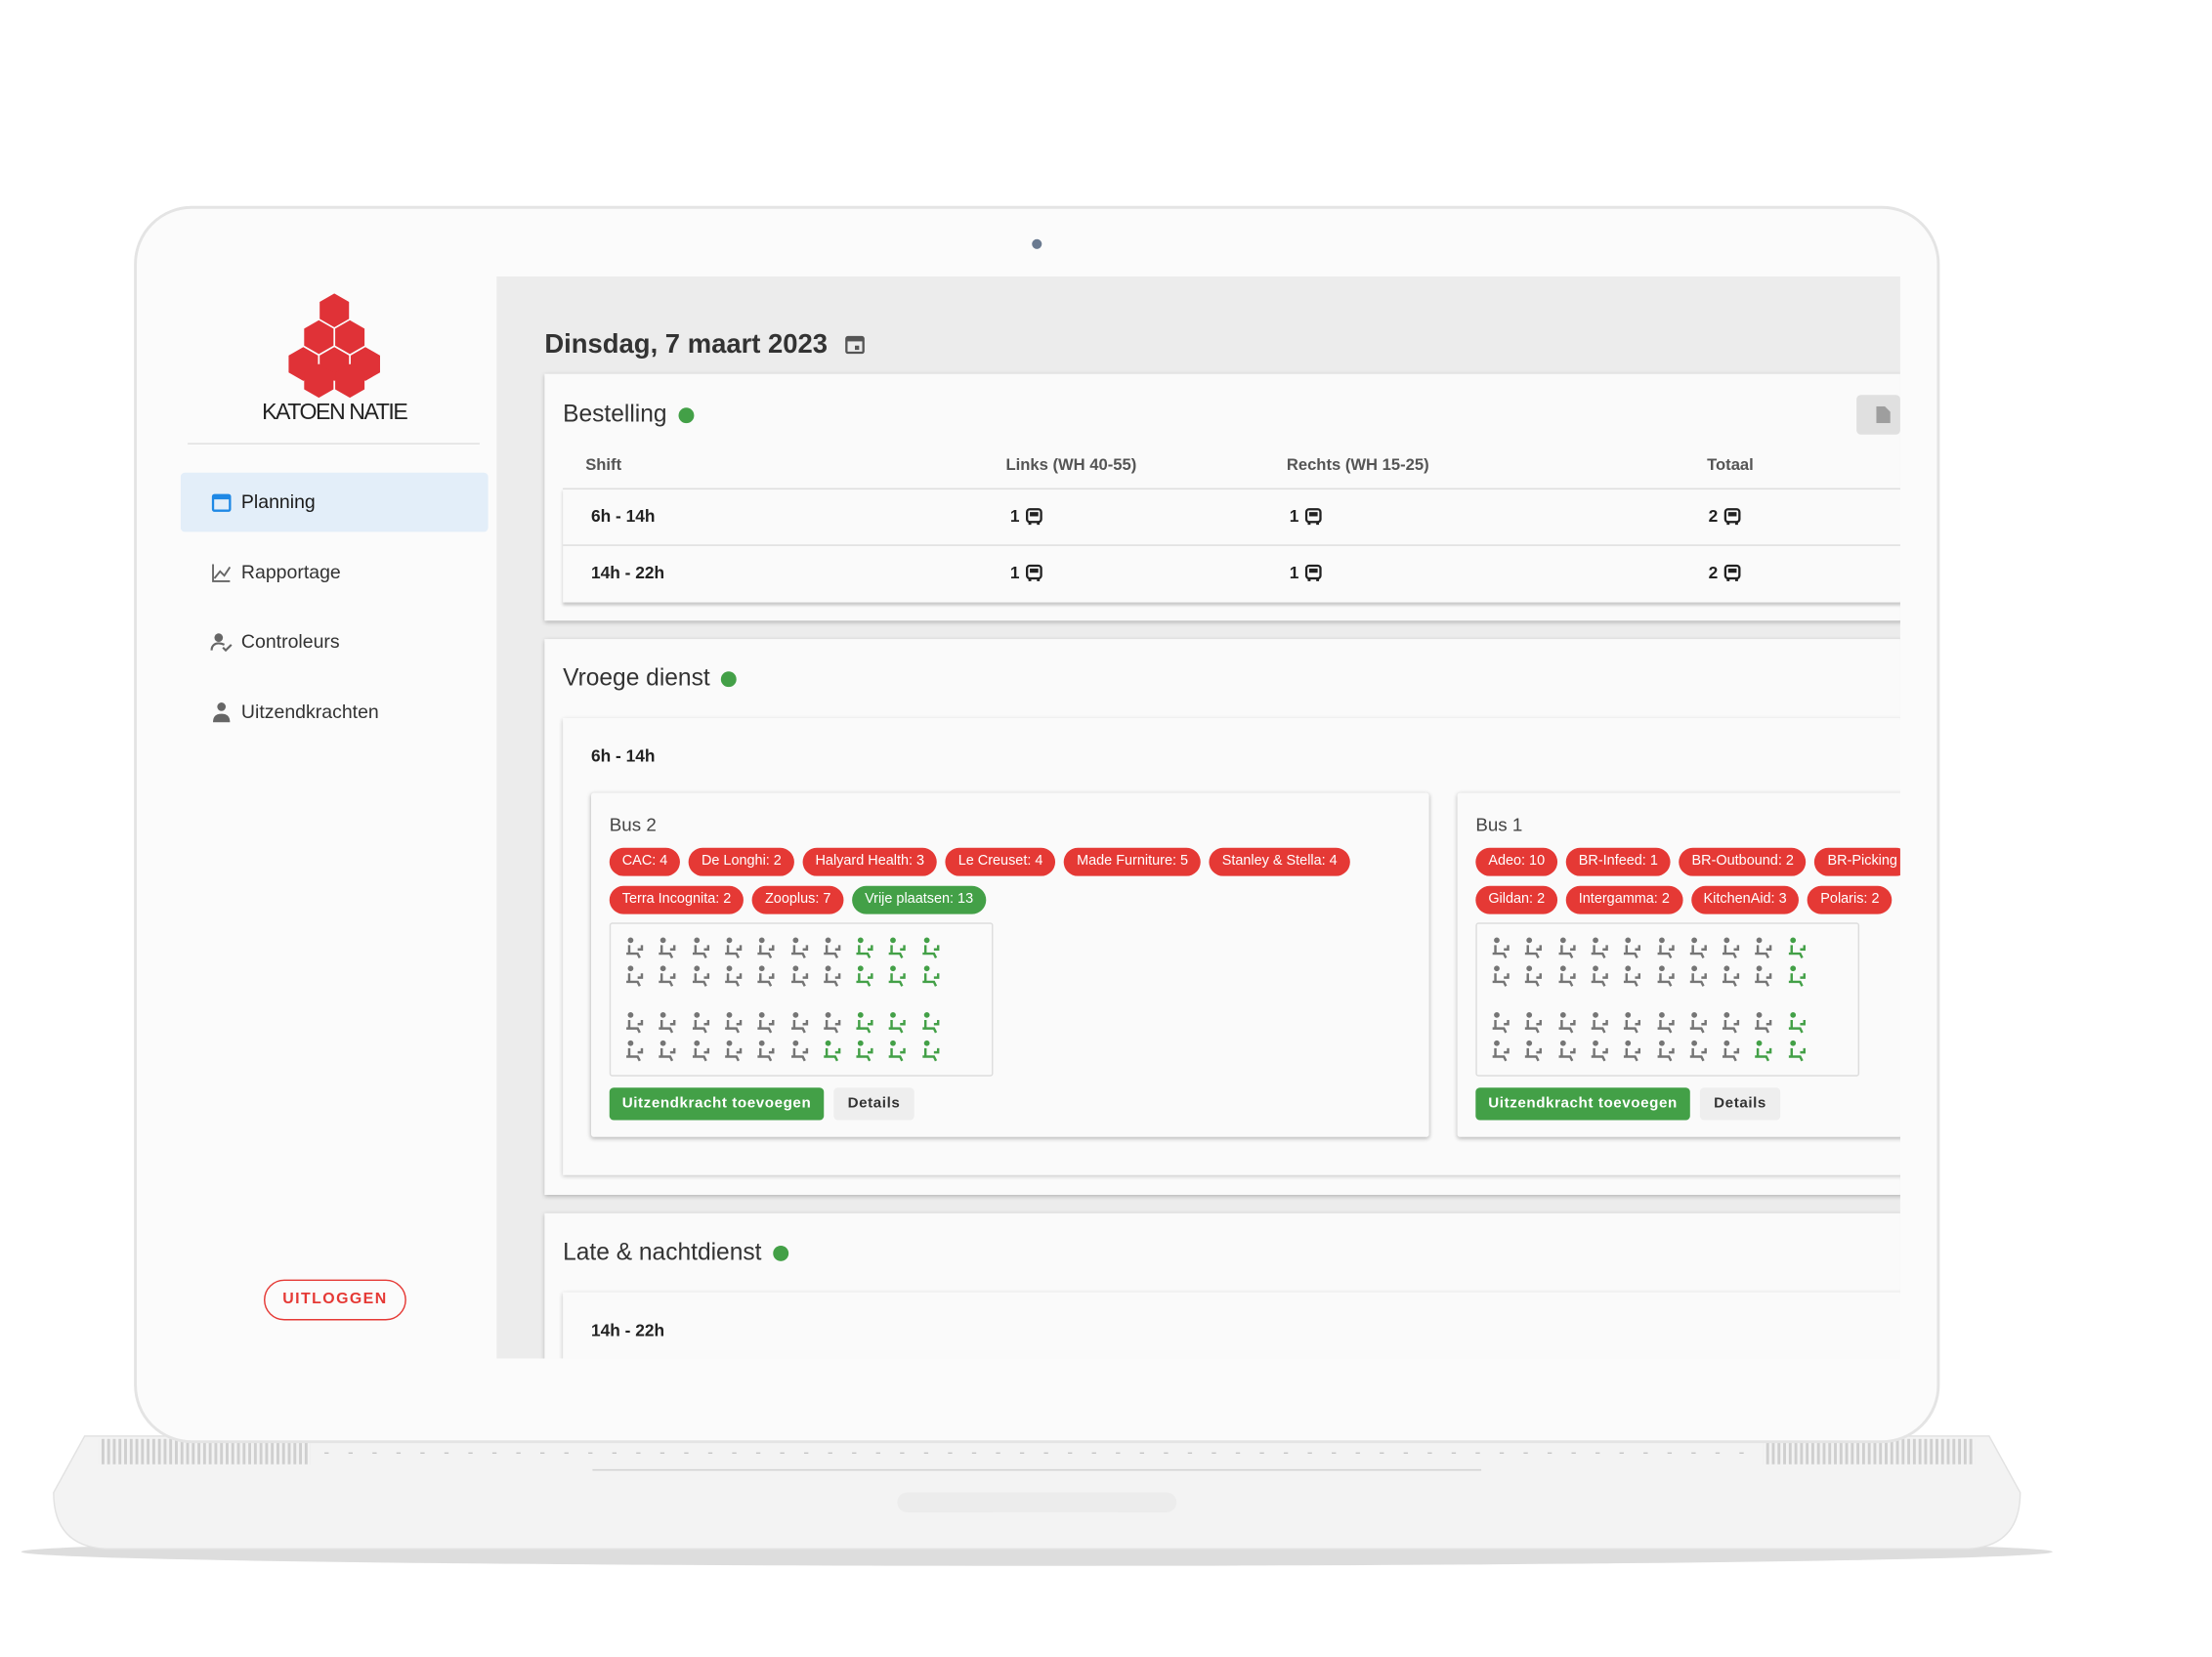  What do you see at coordinates (1857, 861) in the screenshot?
I see `tag: BR-Picking` at bounding box center [1857, 861].